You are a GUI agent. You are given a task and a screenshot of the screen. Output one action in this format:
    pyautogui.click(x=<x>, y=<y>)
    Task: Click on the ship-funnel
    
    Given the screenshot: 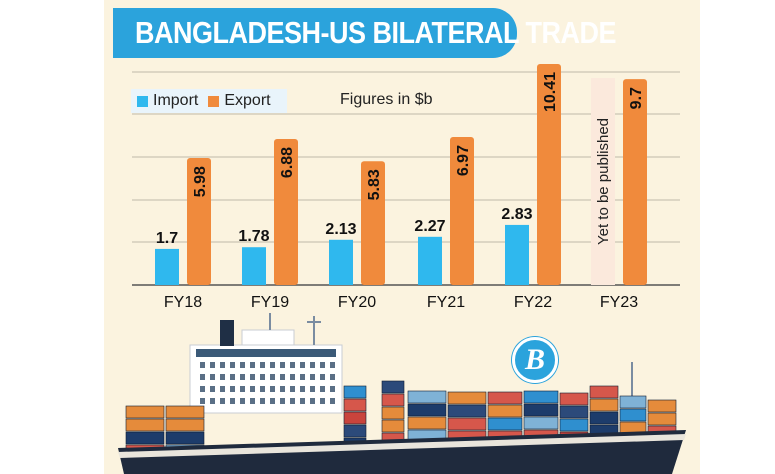 What is the action you would take?
    pyautogui.click(x=227, y=333)
    